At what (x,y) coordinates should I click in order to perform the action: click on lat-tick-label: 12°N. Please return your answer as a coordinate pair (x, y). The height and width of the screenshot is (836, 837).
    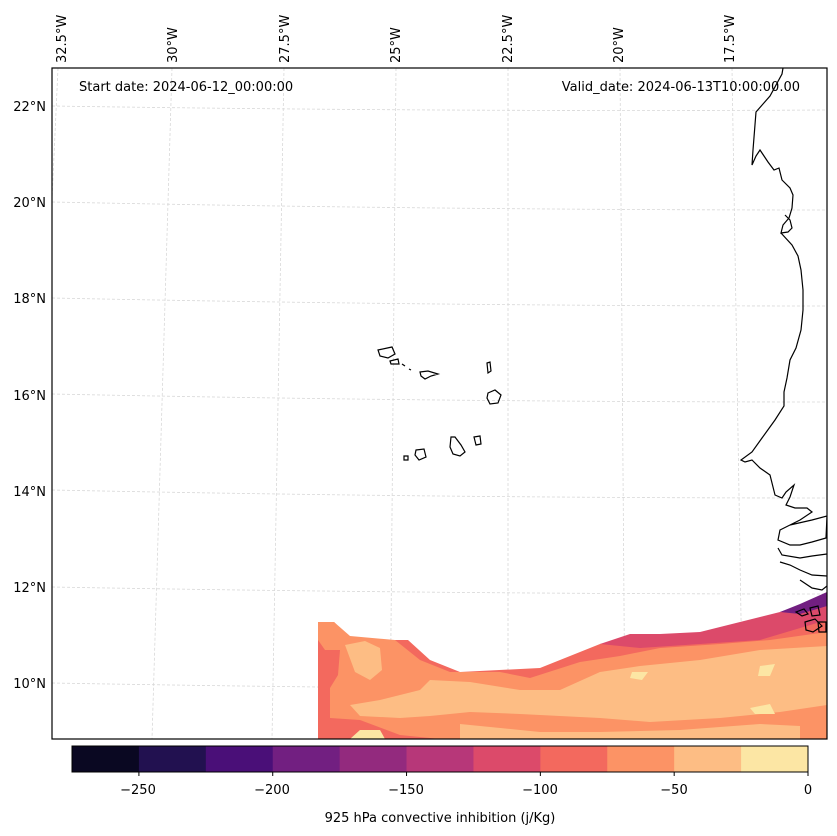
    Looking at the image, I should click on (29, 588).